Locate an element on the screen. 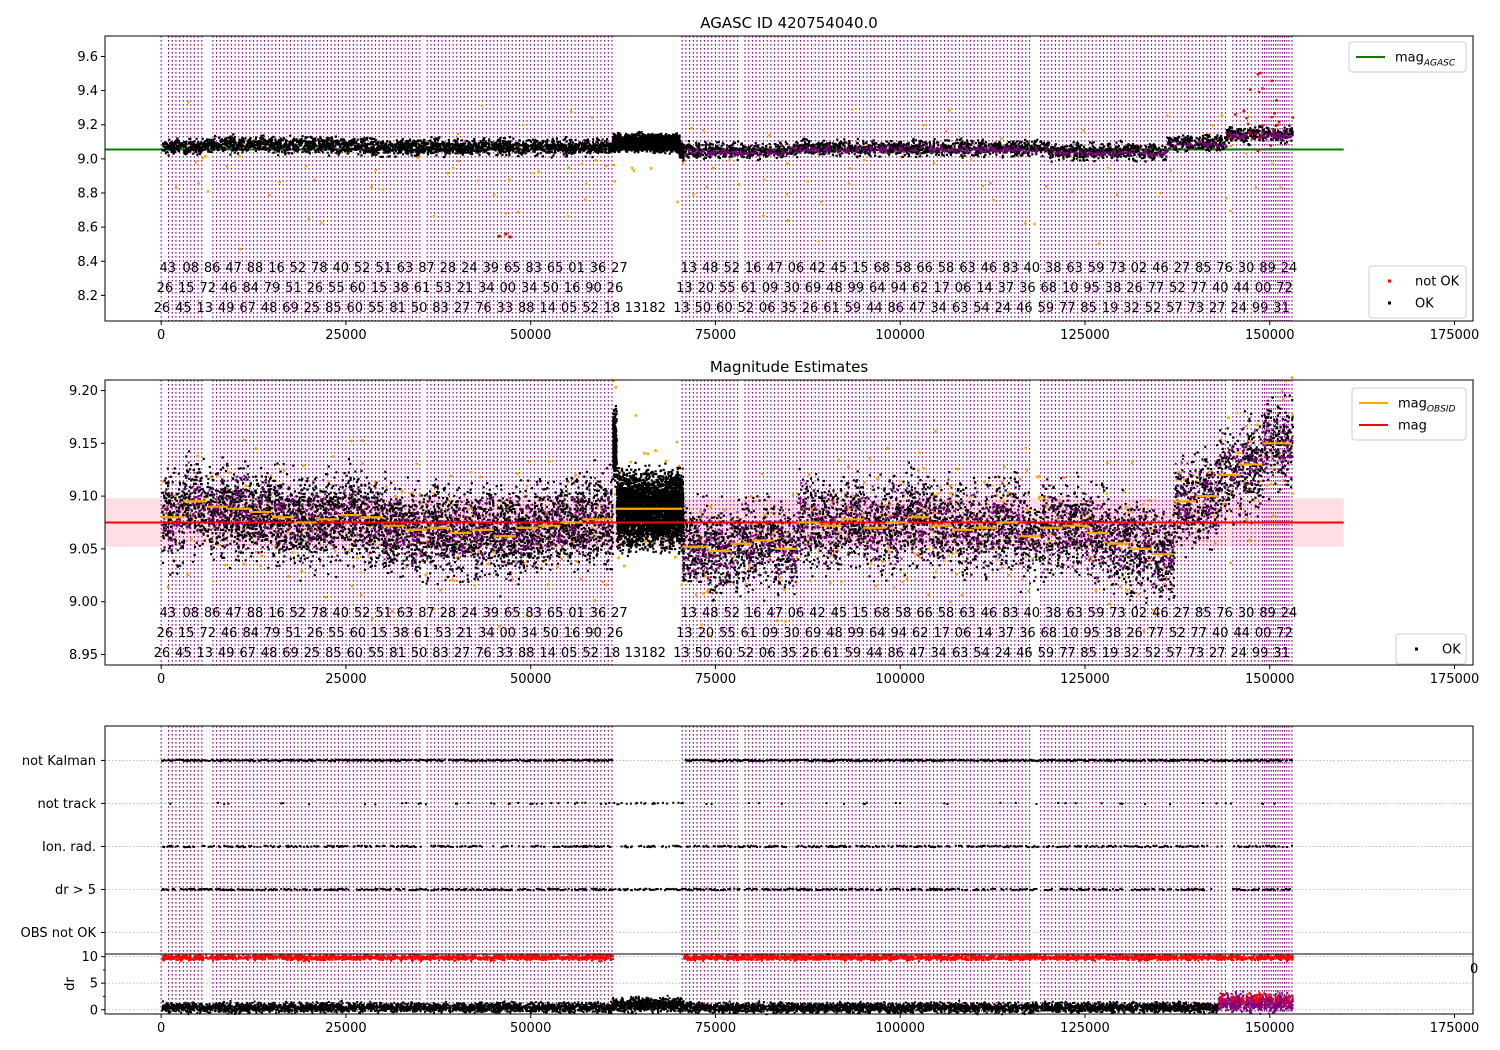 Image resolution: width=1500 pixels, height=1050 pixels. obsid-label: 58 is located at coordinates (903, 268).